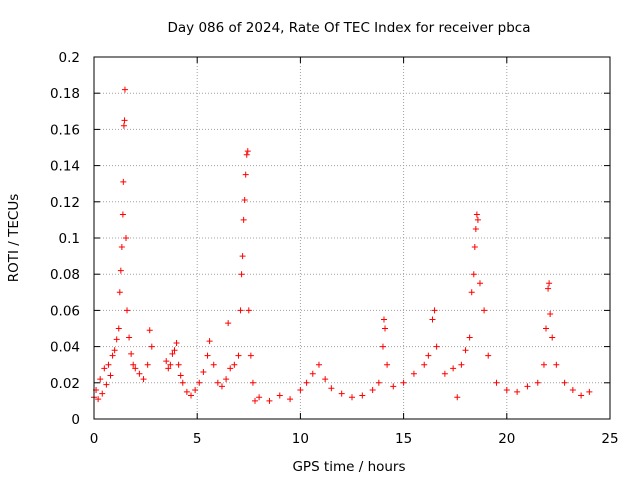 Image resolution: width=640 pixels, height=480 pixels. I want to click on y-tick-label: 0.14, so click(65, 167).